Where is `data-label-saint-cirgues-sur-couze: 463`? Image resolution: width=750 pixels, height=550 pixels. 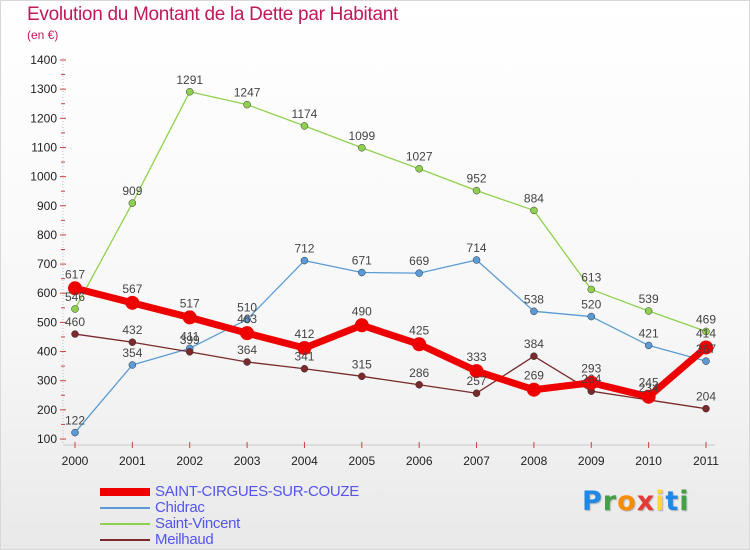
data-label-saint-cirgues-sur-couze: 463 is located at coordinates (247, 319).